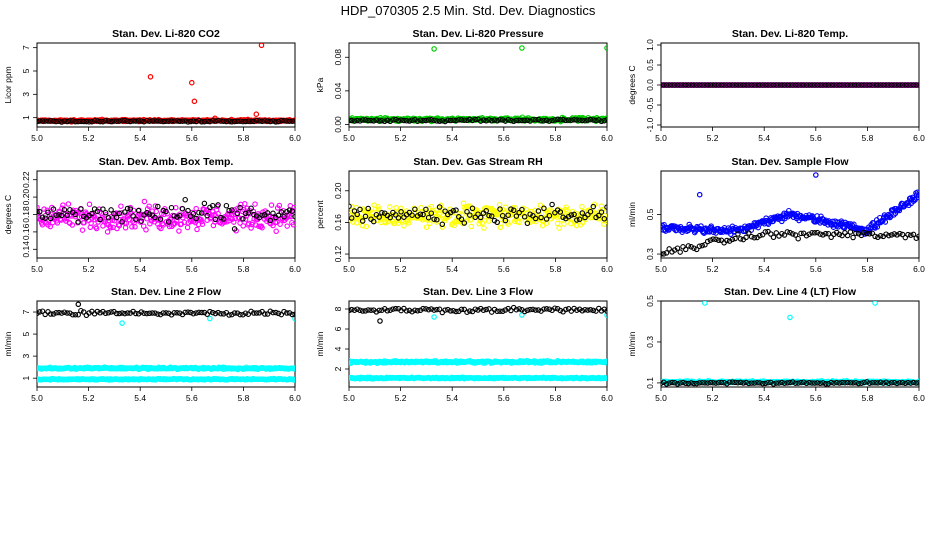 The image size is (936, 540). What do you see at coordinates (26, 117) in the screenshot?
I see `y-tick-label: 1` at bounding box center [26, 117].